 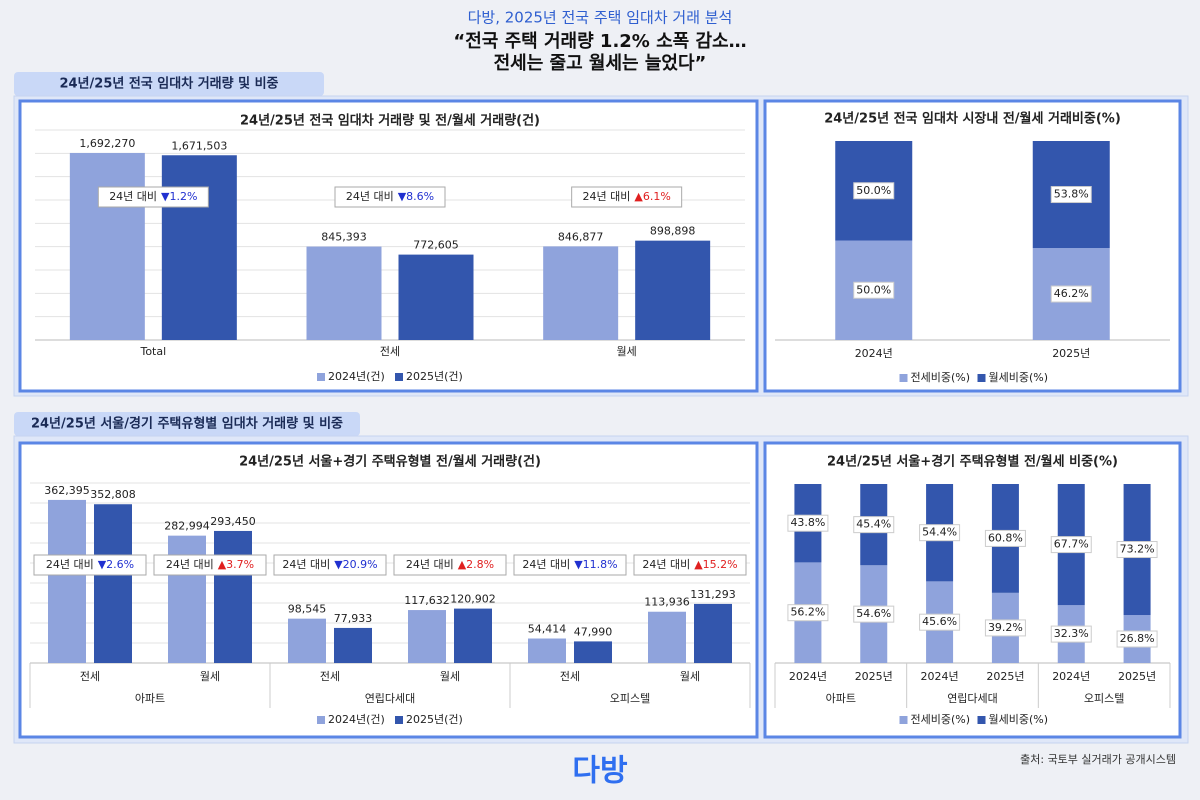 I want to click on data-label: 54.4%, so click(x=939, y=532).